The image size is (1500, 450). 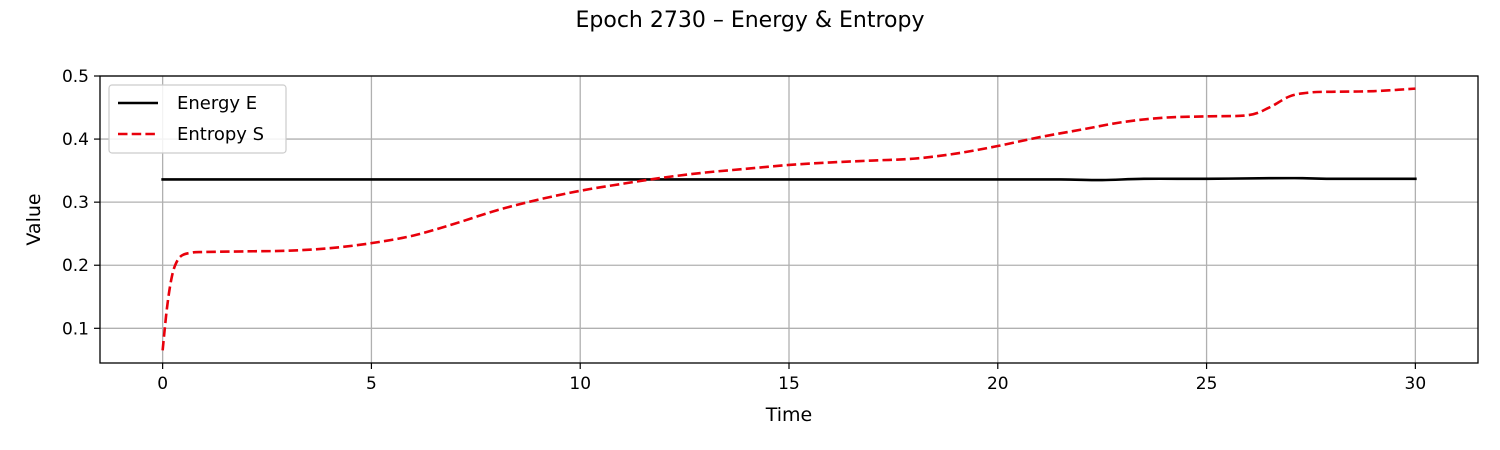 I want to click on y-tick-label: 0.4, so click(x=75, y=140).